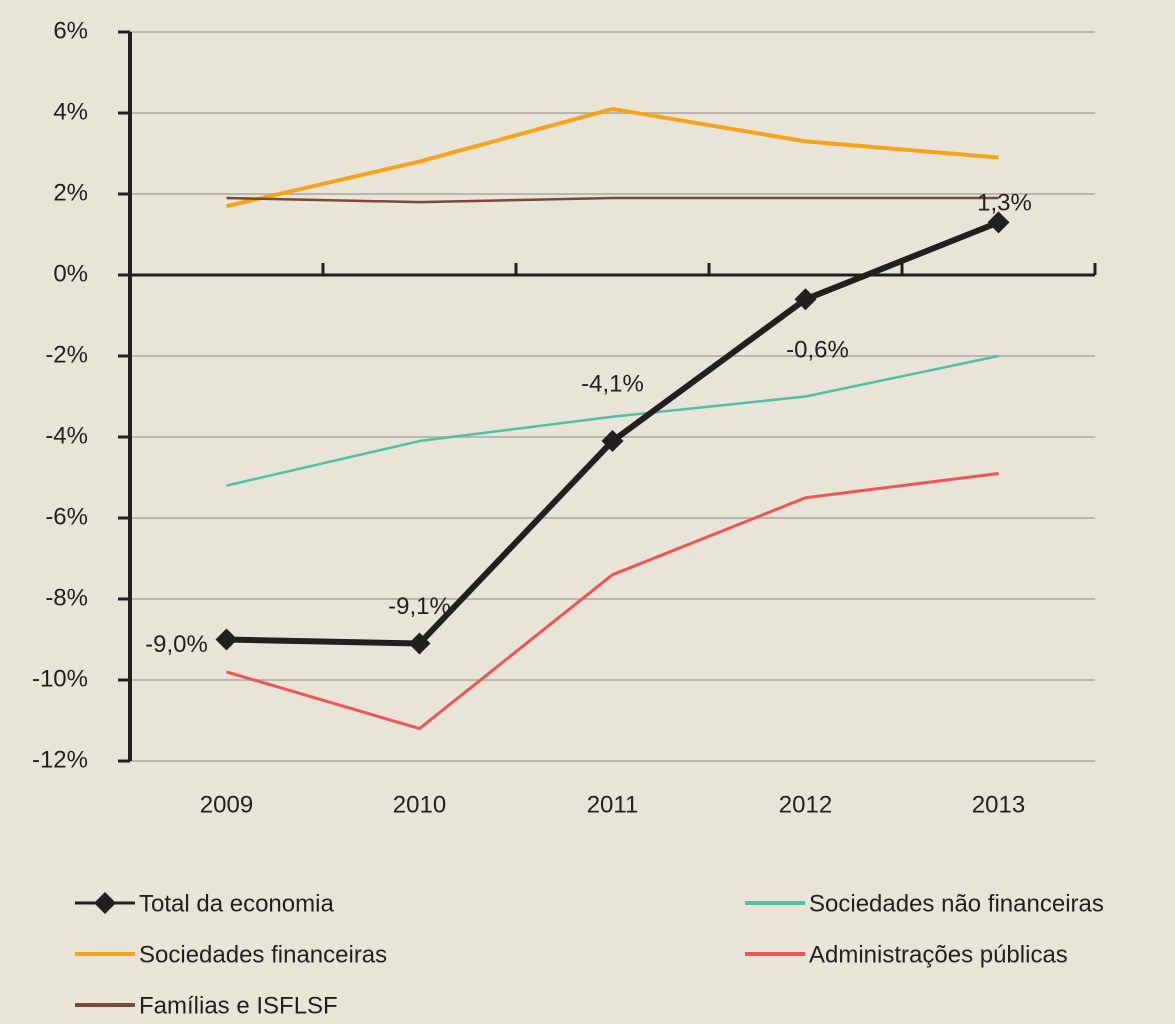 The width and height of the screenshot is (1175, 1024). Describe the element at coordinates (176, 644) in the screenshot. I see `data-label: -9,0%` at that location.